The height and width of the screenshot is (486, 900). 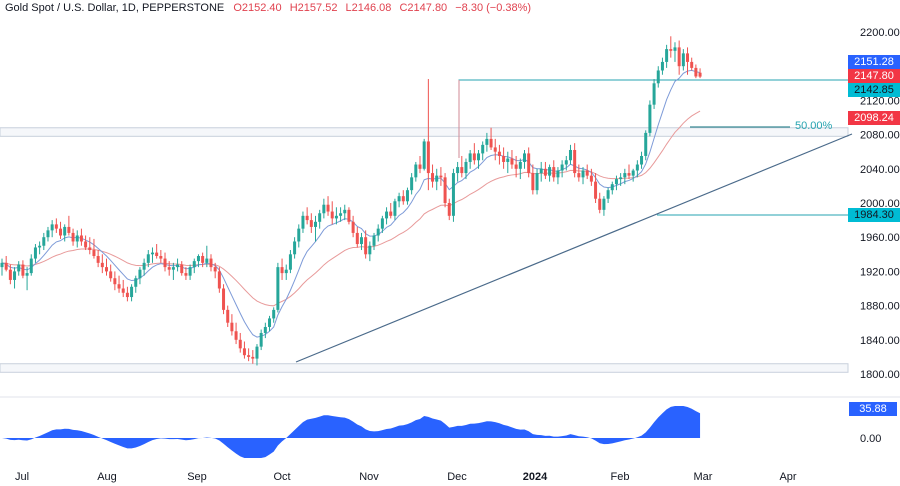 I want to click on svg-text: Jul, so click(x=22, y=477).